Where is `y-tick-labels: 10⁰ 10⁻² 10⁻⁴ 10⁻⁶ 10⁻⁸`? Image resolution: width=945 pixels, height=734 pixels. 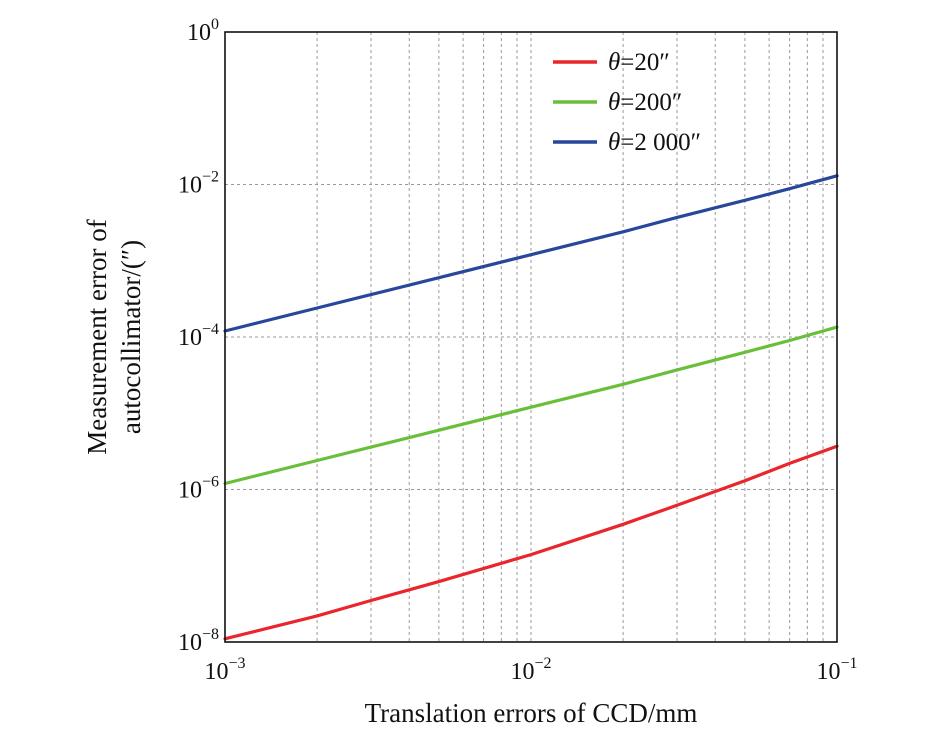 y-tick-labels: 10⁰ 10⁻² 10⁻⁴ 10⁻⁶ 10⁻⁸ is located at coordinates (198, 336).